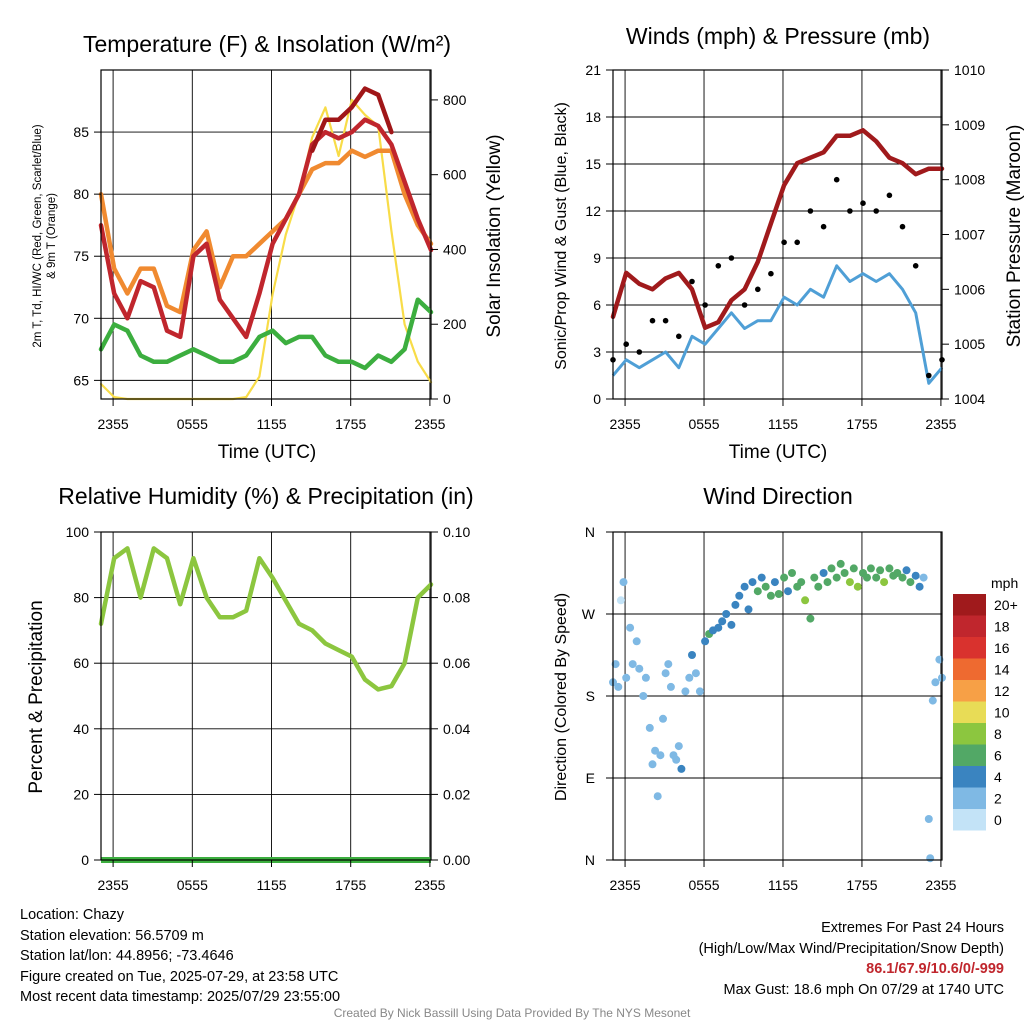  Describe the element at coordinates (456, 663) in the screenshot. I see `rh-y2-tick-label: 0.06` at that location.